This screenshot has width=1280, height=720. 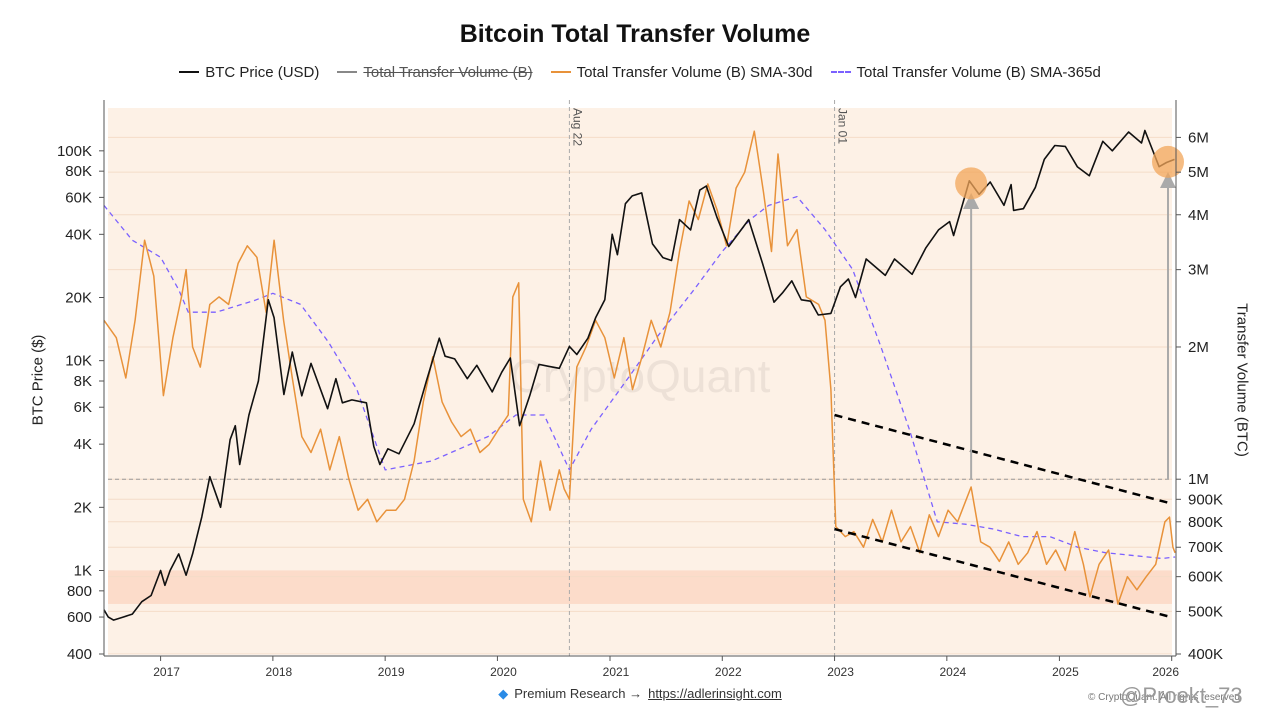 I want to click on legend-swatch-sma365, so click(x=840, y=72).